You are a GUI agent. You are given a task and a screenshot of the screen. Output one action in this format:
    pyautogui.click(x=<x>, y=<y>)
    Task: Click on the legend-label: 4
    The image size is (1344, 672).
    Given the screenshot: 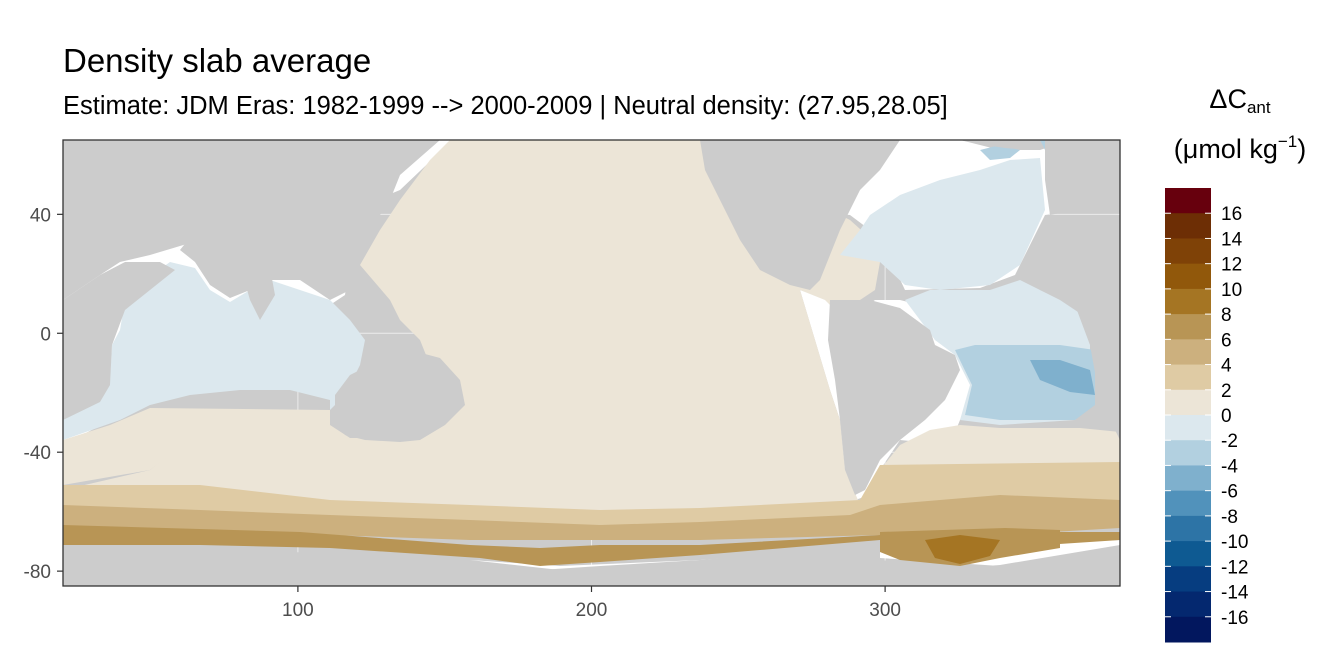 What is the action you would take?
    pyautogui.click(x=1226, y=366)
    